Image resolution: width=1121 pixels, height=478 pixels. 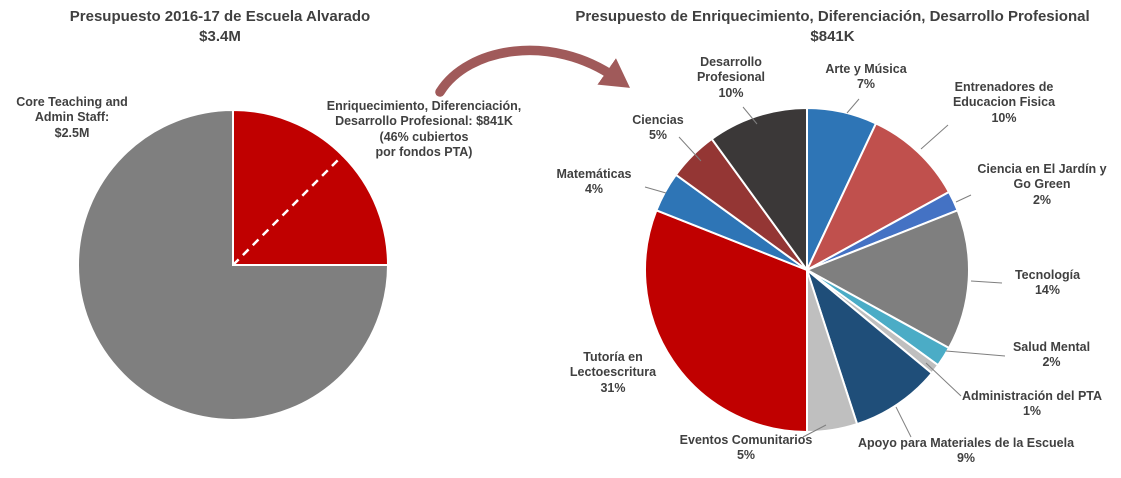 What do you see at coordinates (731, 70) in the screenshot?
I see `slice-label-text: Desarrollo Profesional` at bounding box center [731, 70].